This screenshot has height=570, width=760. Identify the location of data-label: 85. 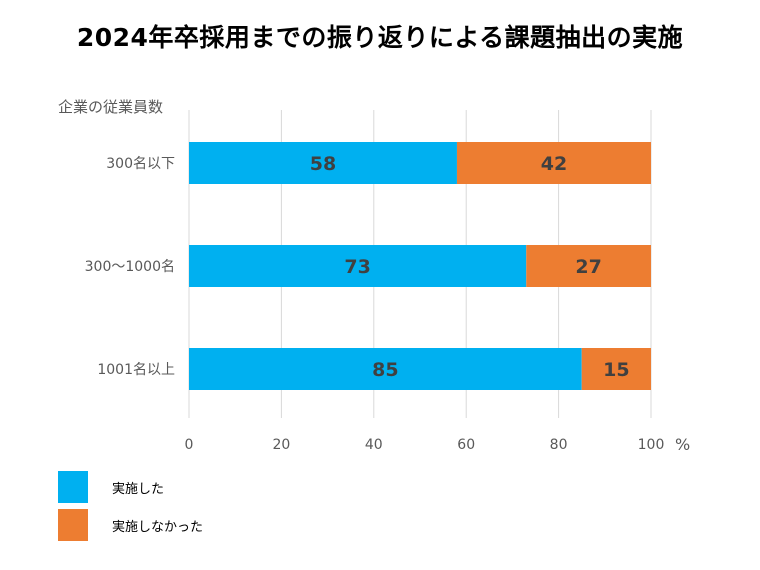
(385, 370).